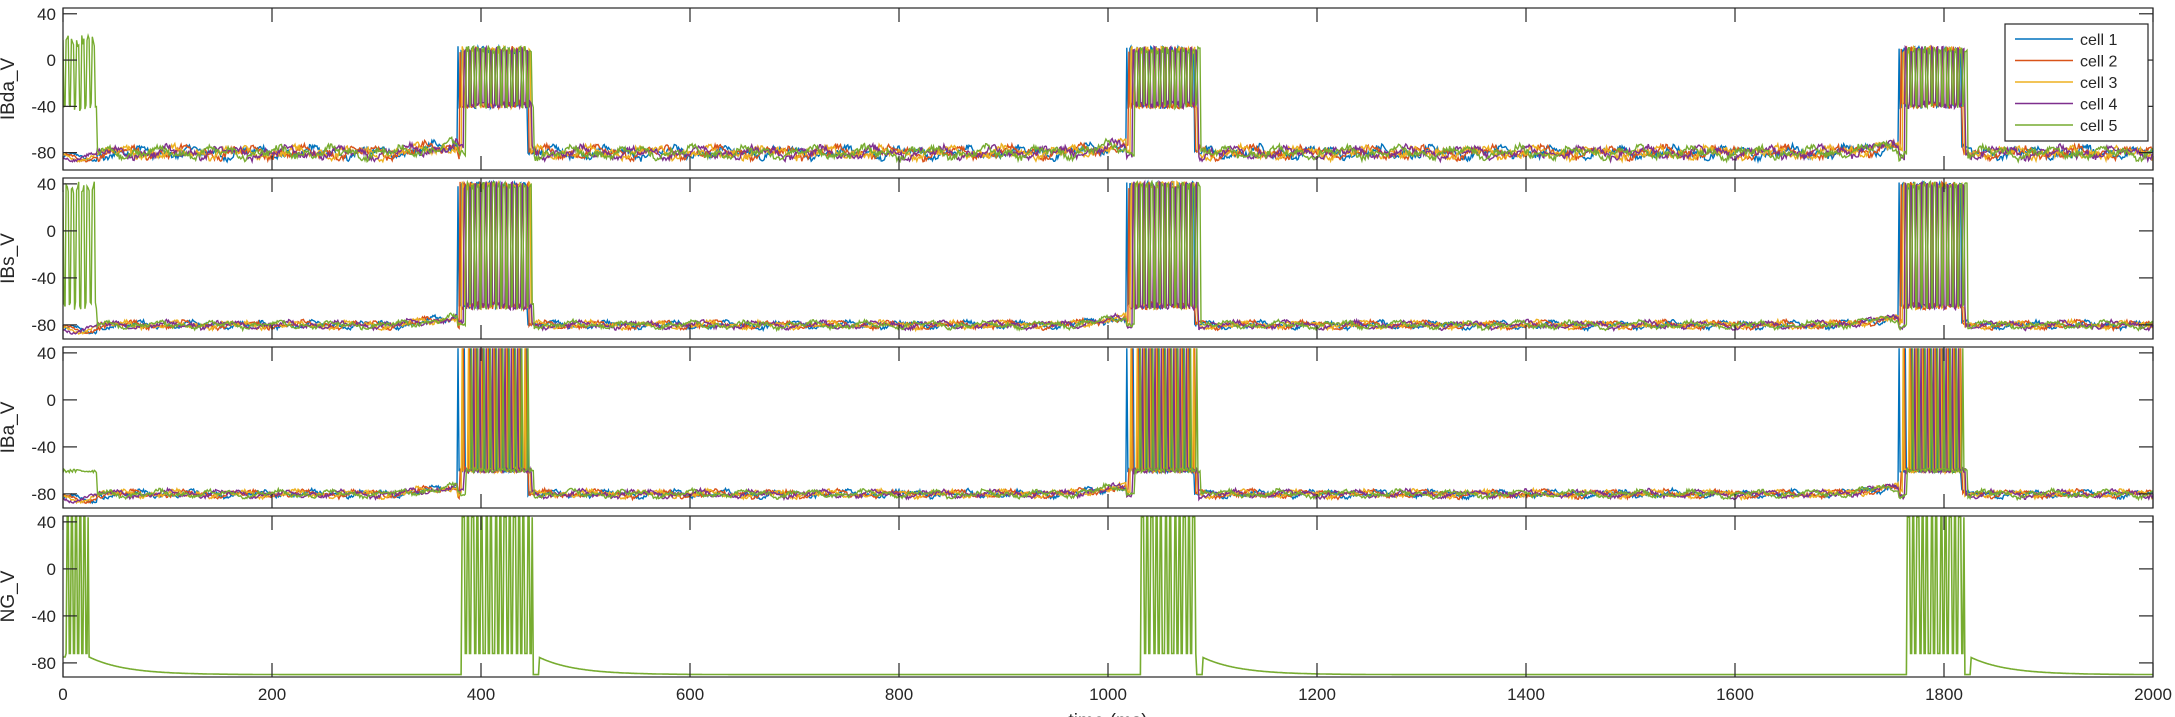 Image resolution: width=2175 pixels, height=717 pixels. Describe the element at coordinates (2098, 62) in the screenshot. I see `legend-label: cell 2` at that location.